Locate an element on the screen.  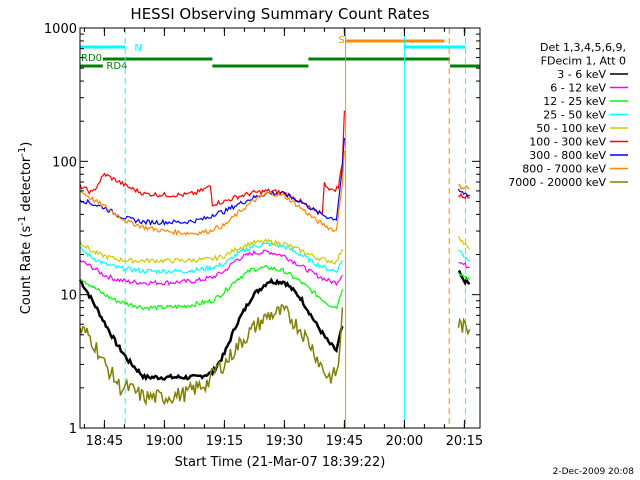
y-tick-label: 10 is located at coordinates (68, 296).